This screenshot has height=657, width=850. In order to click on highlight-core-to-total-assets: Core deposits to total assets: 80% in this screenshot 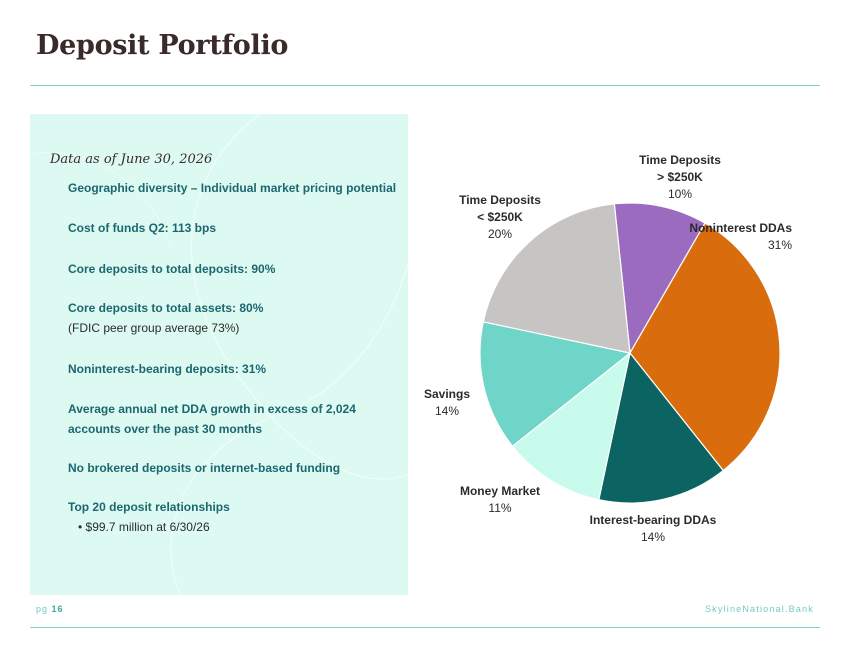, I will do `click(166, 308)`.